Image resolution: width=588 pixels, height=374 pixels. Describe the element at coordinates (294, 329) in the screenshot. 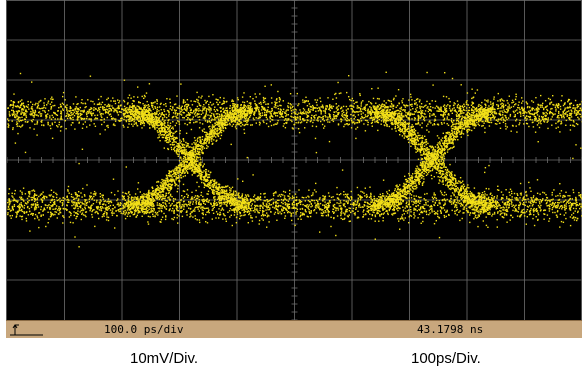

I see `scope-status-bar: 100.0 ps/div 43.1798 ns` at that location.